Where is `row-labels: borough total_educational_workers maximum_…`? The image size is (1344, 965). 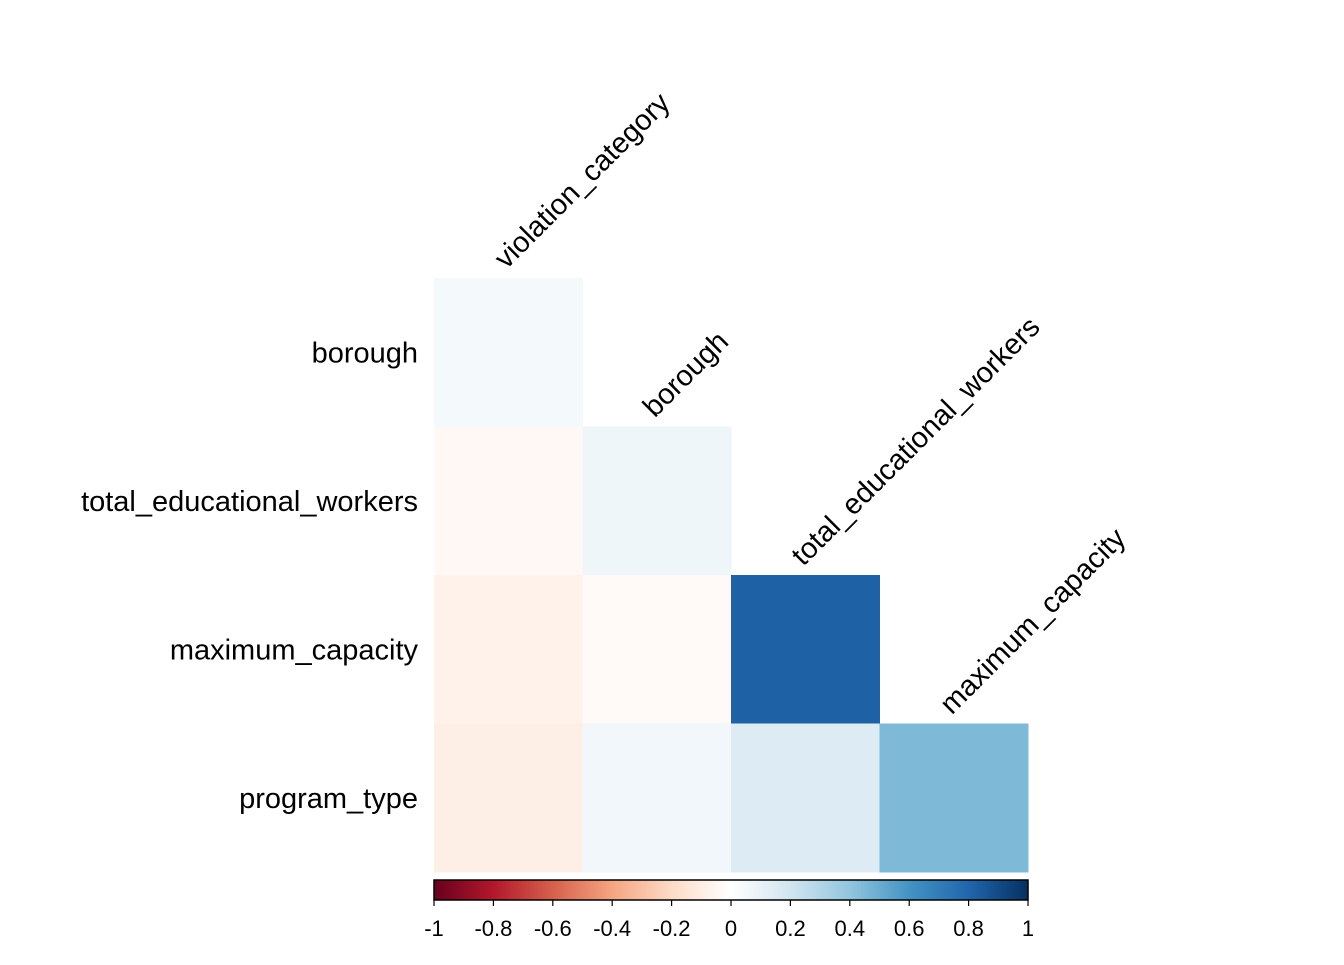 row-labels: borough total_educational_workers maximum_… is located at coordinates (249, 576).